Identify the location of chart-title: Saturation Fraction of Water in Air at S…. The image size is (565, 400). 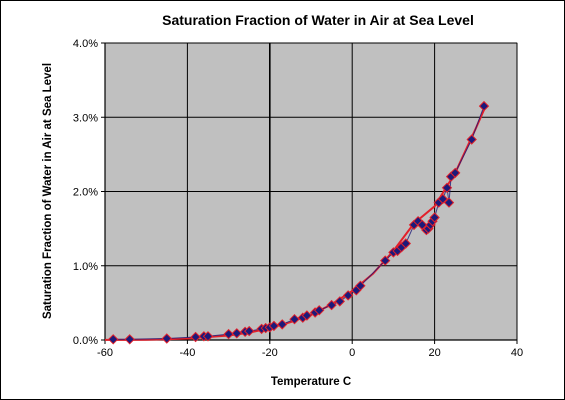
(318, 20).